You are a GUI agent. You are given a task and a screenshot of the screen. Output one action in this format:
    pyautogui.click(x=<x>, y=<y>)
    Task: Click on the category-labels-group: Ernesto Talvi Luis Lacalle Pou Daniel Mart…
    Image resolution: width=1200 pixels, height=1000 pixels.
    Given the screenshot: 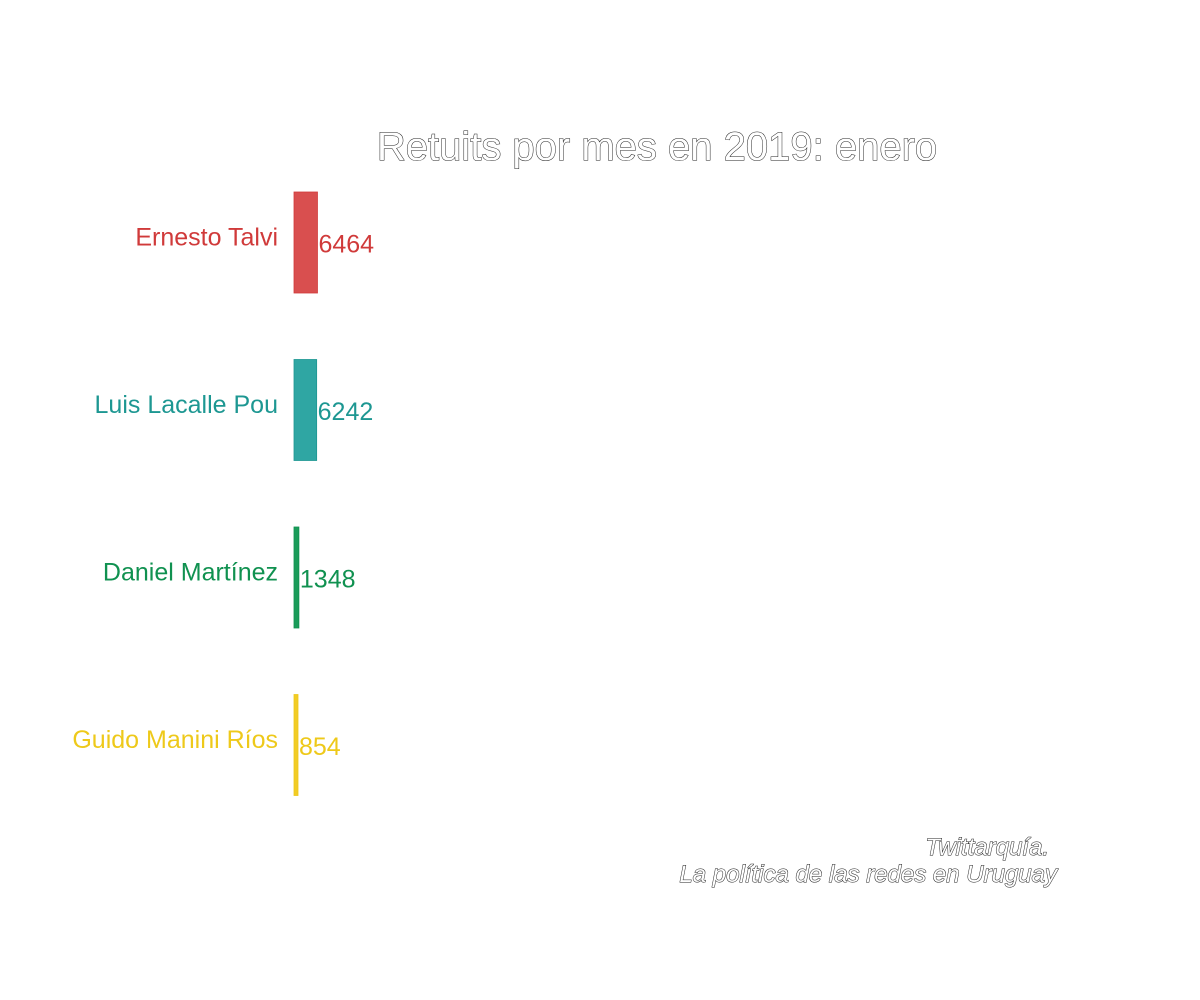 What is the action you would take?
    pyautogui.click(x=175, y=489)
    